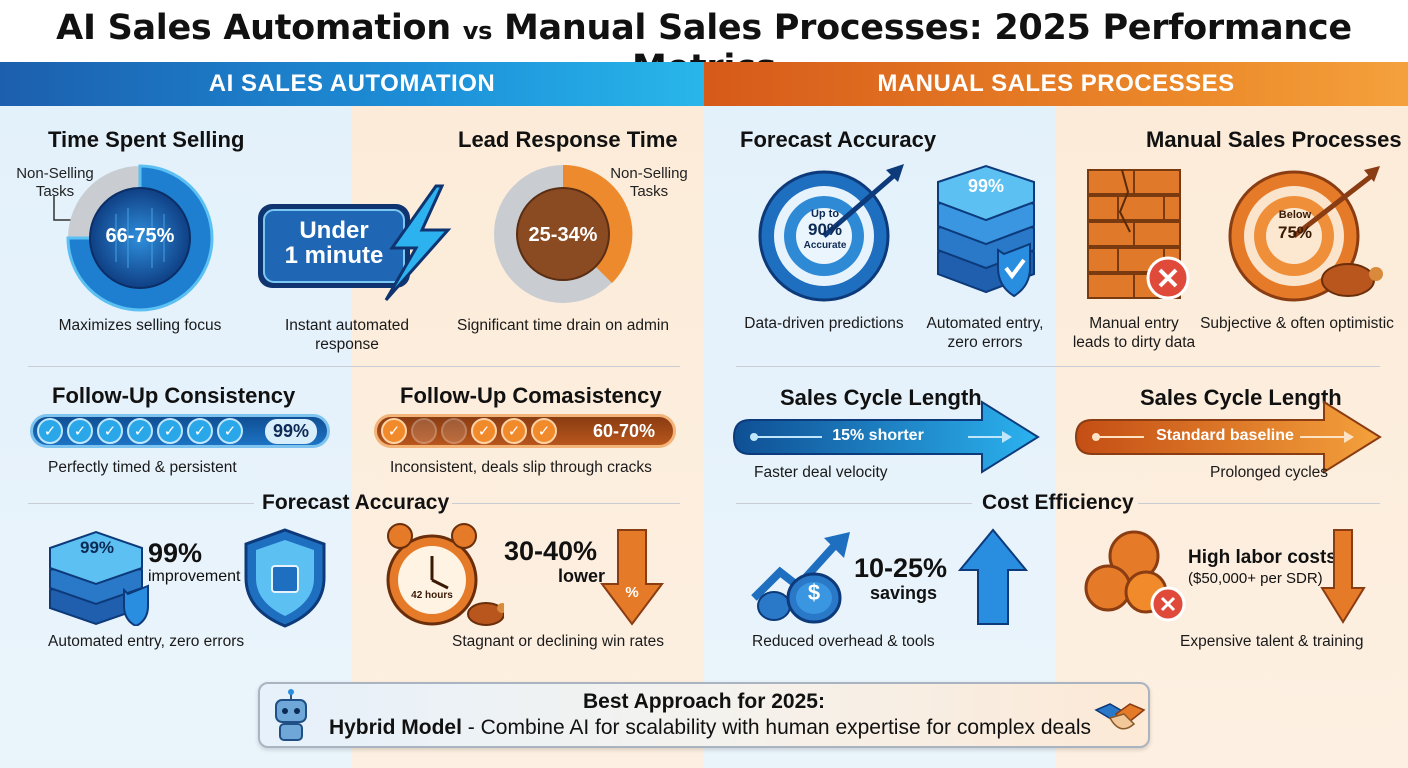 This screenshot has width=1408, height=768. I want to click on time-spent-title: Time Spent Selling, so click(146, 139).